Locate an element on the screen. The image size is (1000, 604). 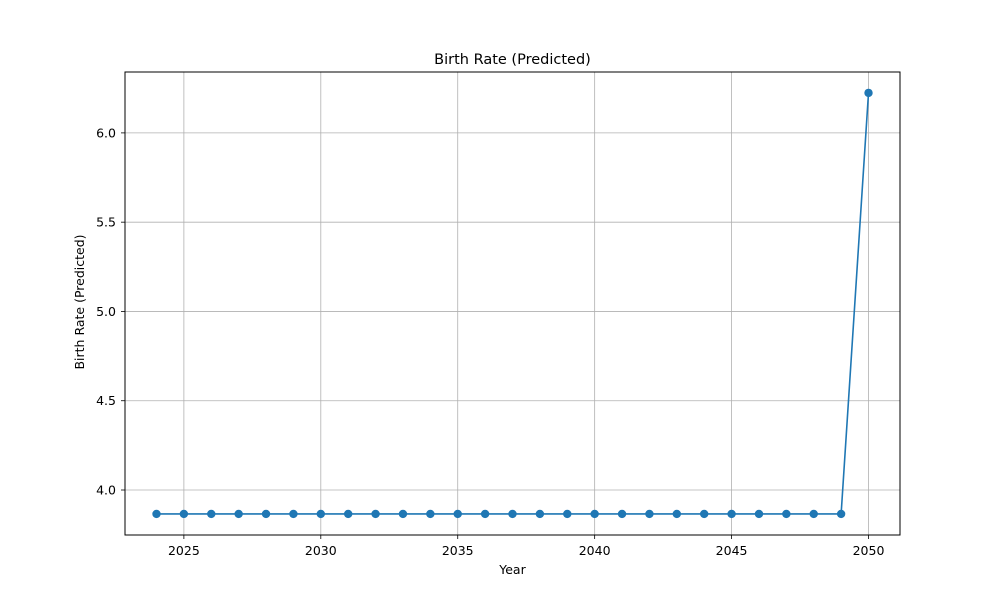
y-tick-label: 4.5 is located at coordinates (106, 400).